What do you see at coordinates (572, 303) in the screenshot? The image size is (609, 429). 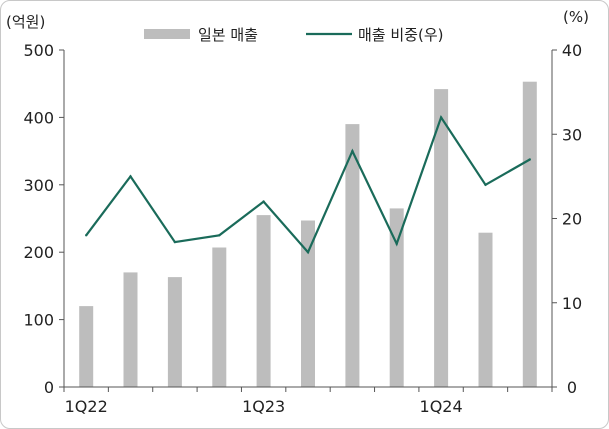 I see `right-tick-label: 10` at bounding box center [572, 303].